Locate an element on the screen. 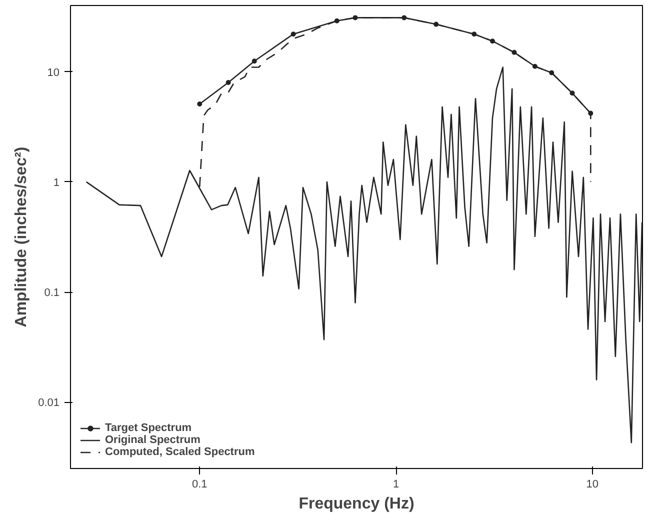  x-tick-label: 0.1 is located at coordinates (200, 484).